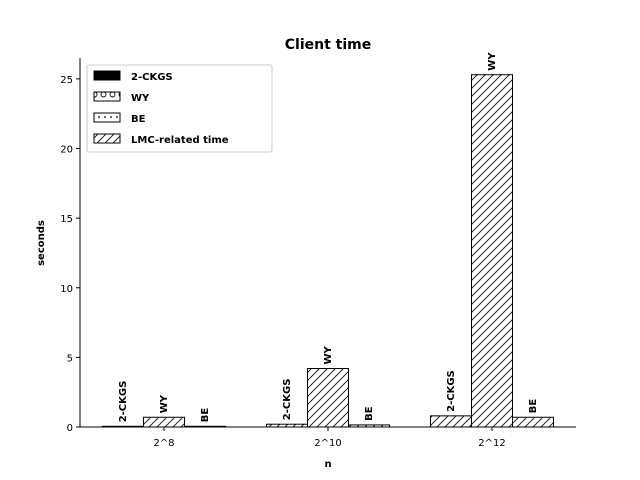  I want to click on x-ticks: 2^8 2^10 2^12, so click(329, 438).